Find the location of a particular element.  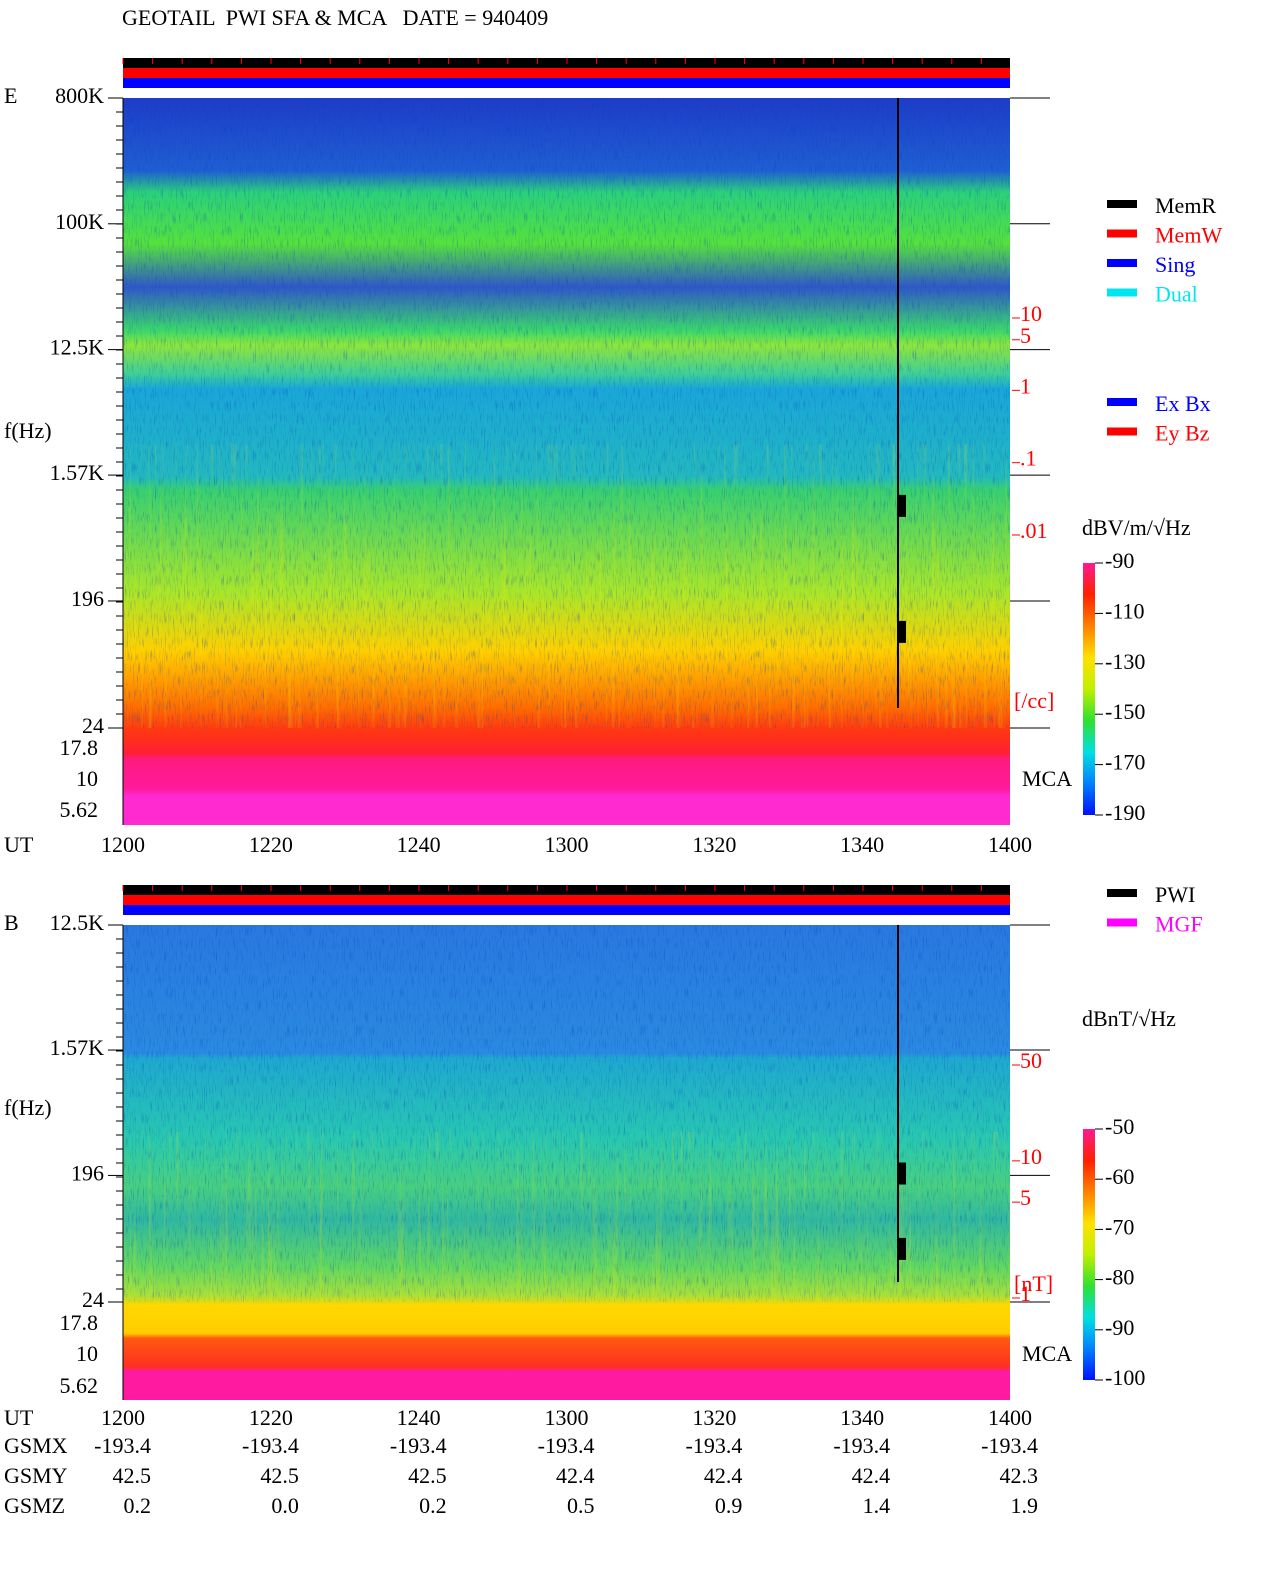

orbit-value: 1.4 is located at coordinates (877, 1505).